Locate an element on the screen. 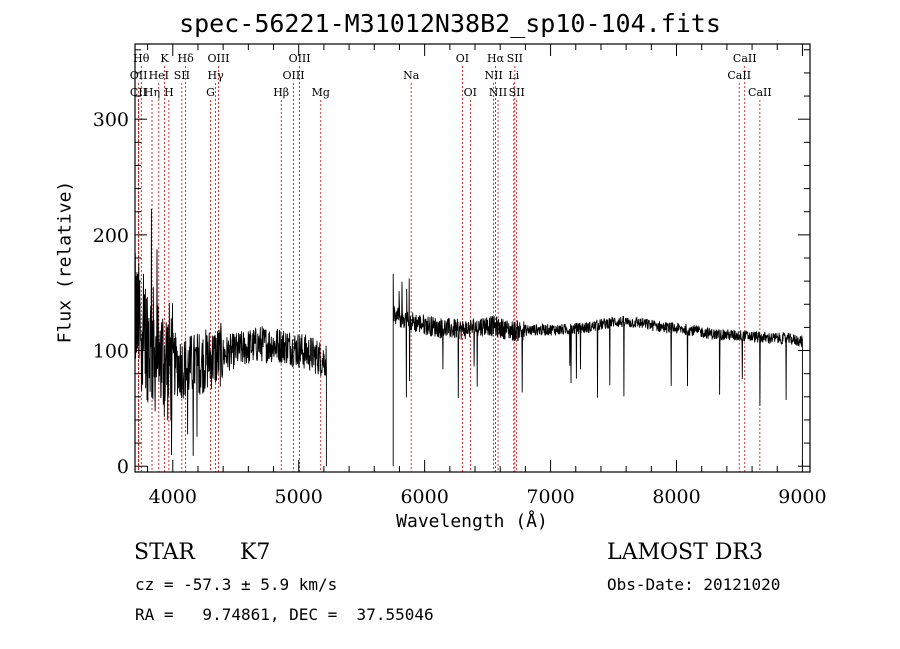  survey-name: LAMOST DR3 is located at coordinates (685, 552).